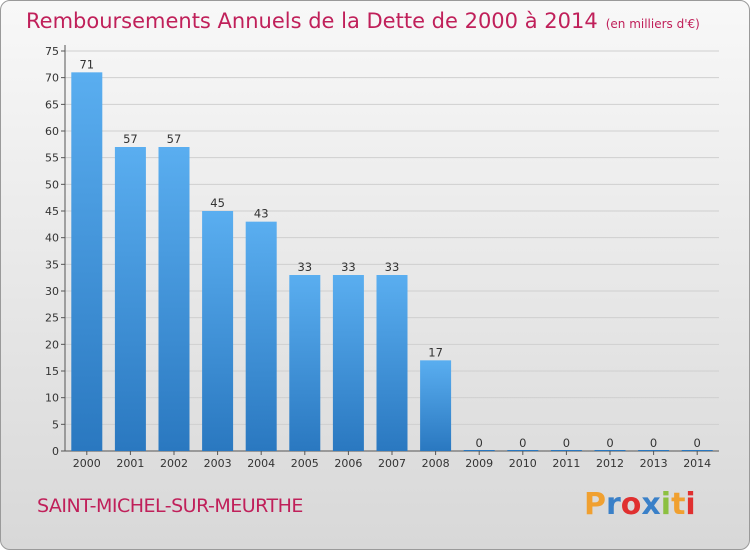  Describe the element at coordinates (218, 463) in the screenshot. I see `x-tick-label: 2003` at that location.